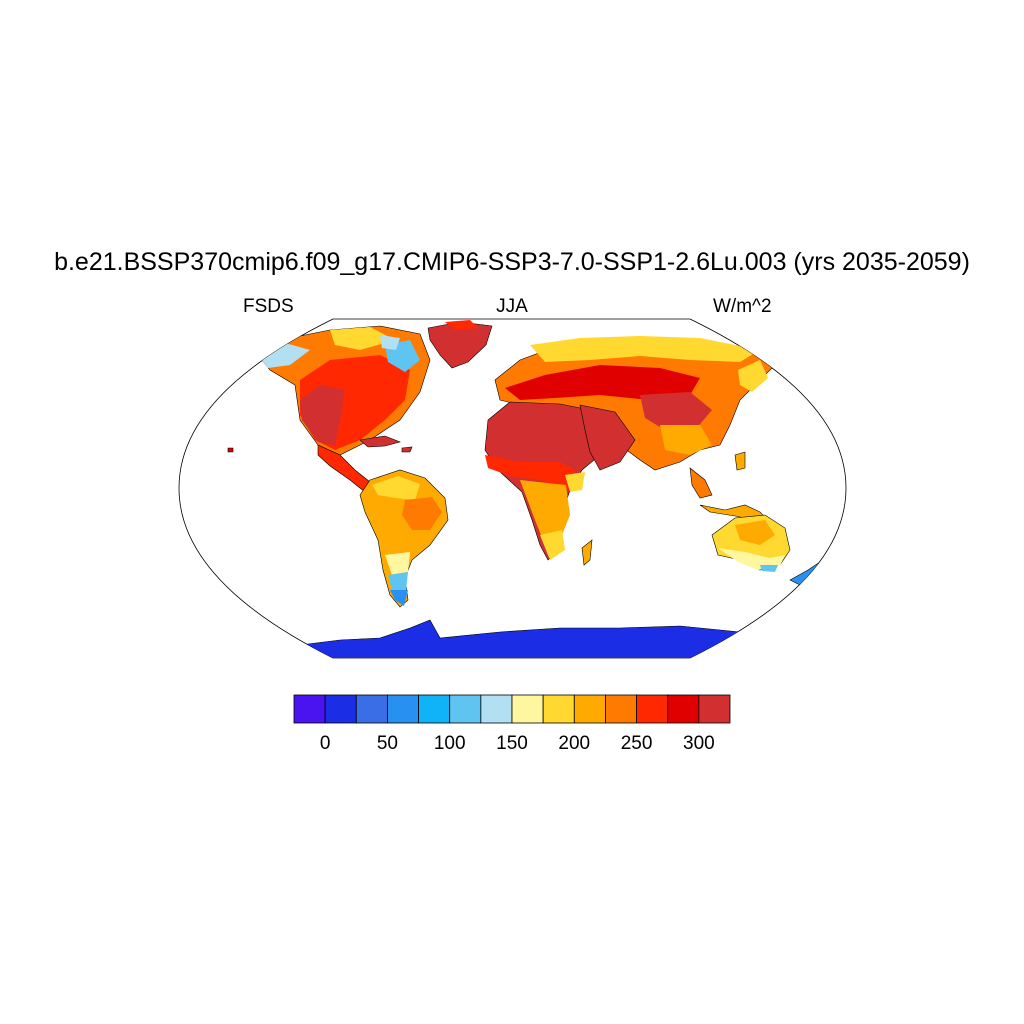  Describe the element at coordinates (404, 538) in the screenshot. I see `south-america-region` at that location.